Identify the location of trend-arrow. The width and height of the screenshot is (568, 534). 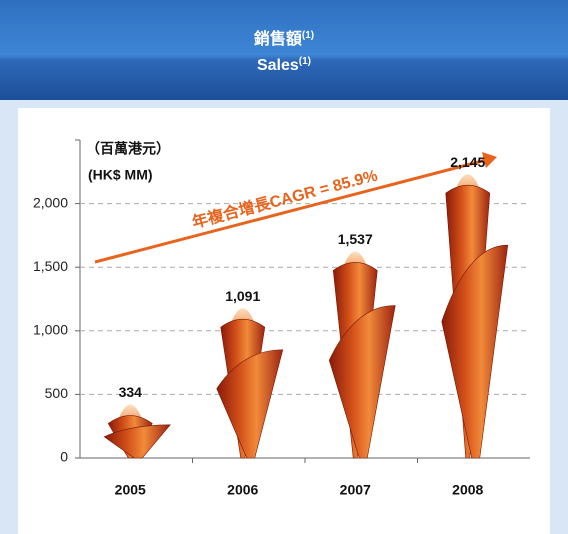
(290, 211).